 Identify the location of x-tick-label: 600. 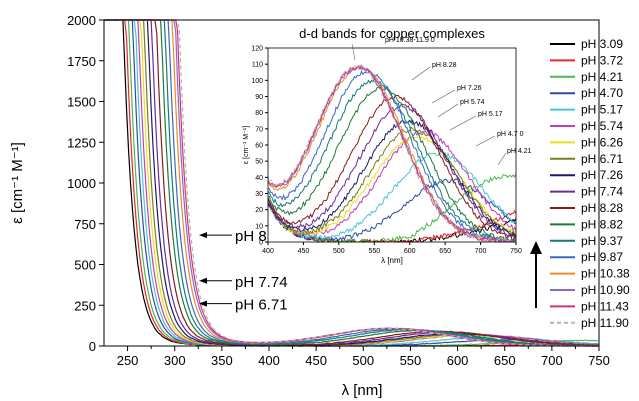
(458, 360).